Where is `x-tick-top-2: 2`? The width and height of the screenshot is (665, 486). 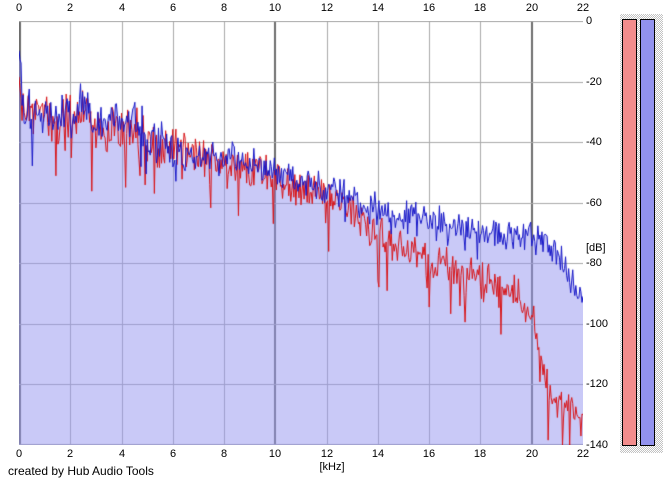
x-tick-top-2: 2 is located at coordinates (70, 8).